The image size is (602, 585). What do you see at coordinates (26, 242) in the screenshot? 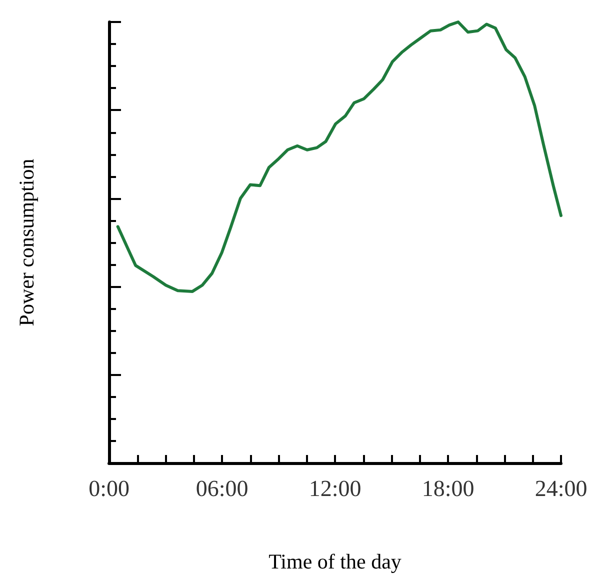
I see `y-axis-title: Power consumption` at bounding box center [26, 242].